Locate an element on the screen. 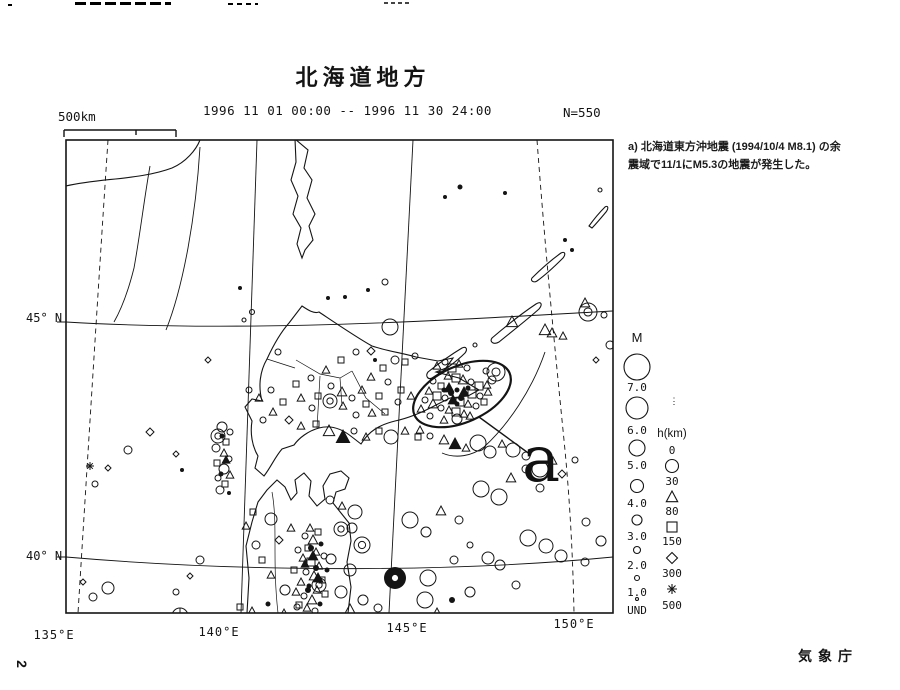 The image size is (900, 690). island-kunashiri is located at coordinates (446, 363).